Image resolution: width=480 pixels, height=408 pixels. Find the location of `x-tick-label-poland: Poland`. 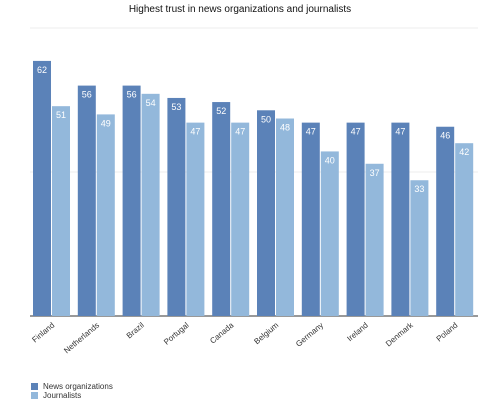

x-tick-label-poland: Poland is located at coordinates (447, 332).